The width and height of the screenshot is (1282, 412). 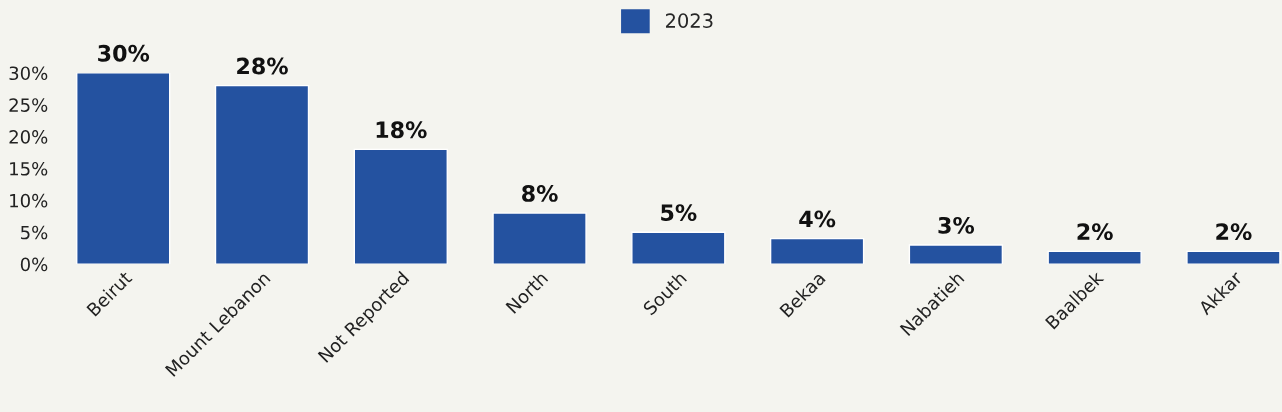 What do you see at coordinates (262, 66) in the screenshot?
I see `data-label: 28%` at bounding box center [262, 66].